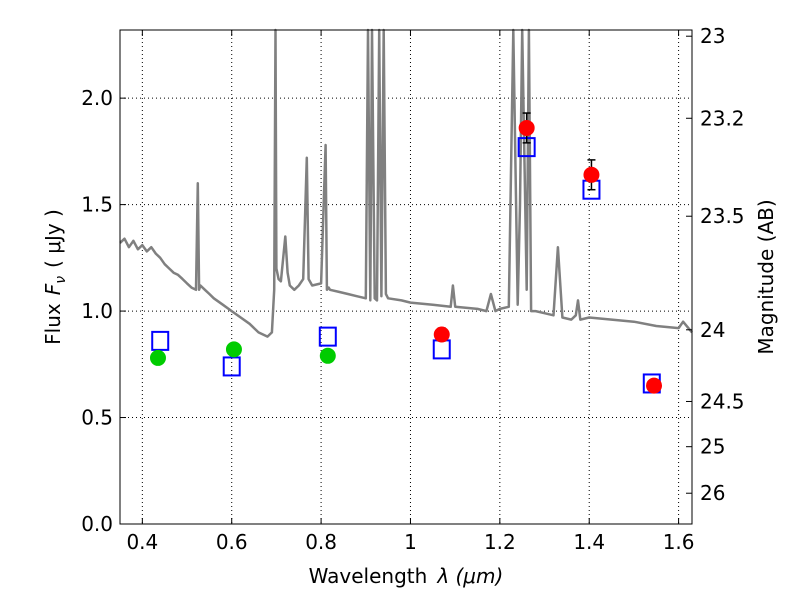  I want to click on x-axis-title: Wavelength λ (μm), so click(406, 576).